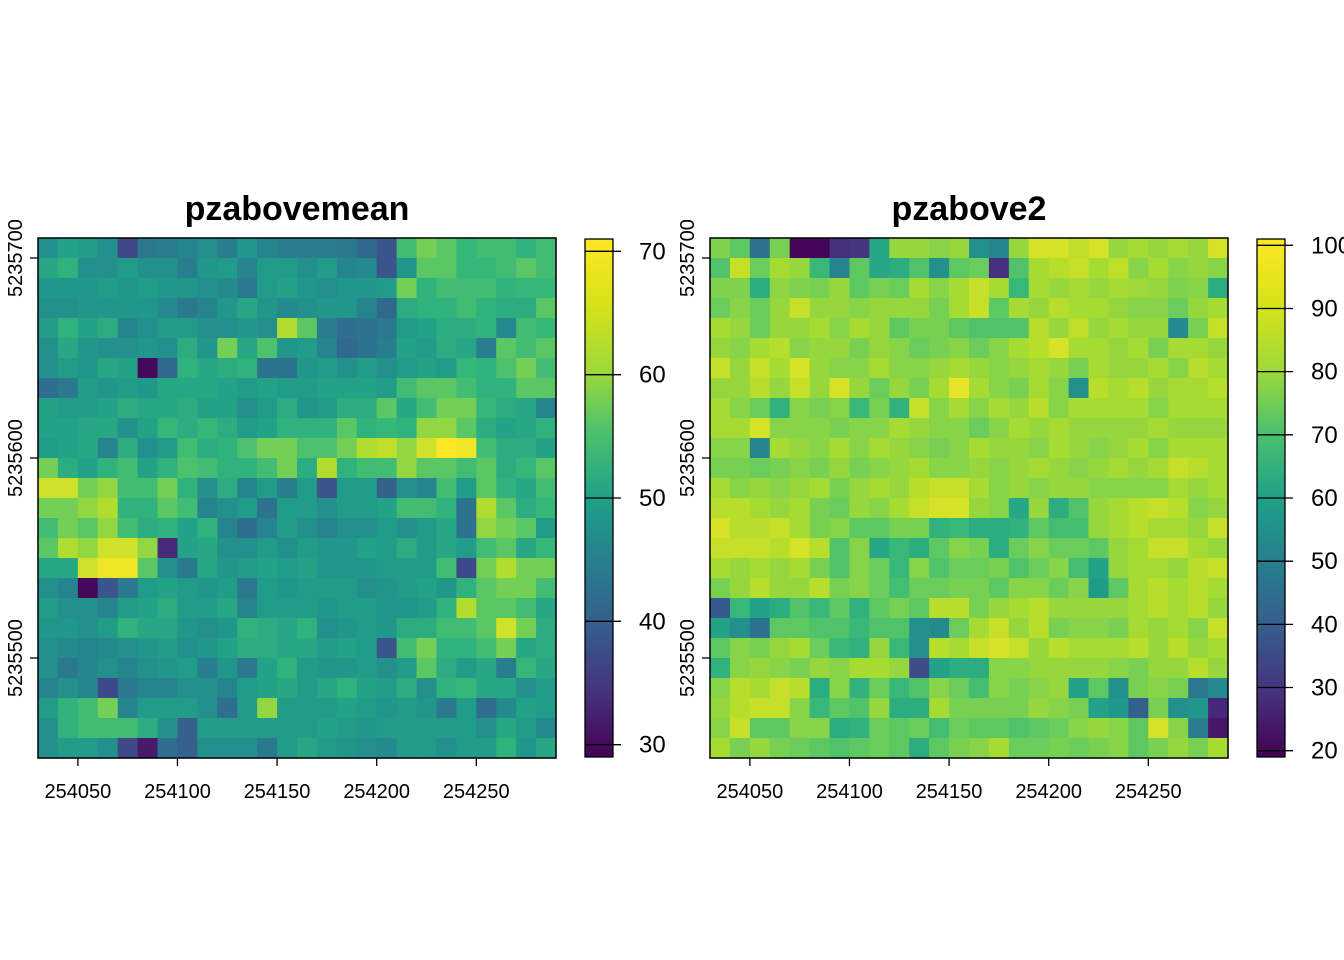 This screenshot has width=1344, height=960. Describe the element at coordinates (376, 792) in the screenshot. I see `x-tick-label: 254200` at that location.